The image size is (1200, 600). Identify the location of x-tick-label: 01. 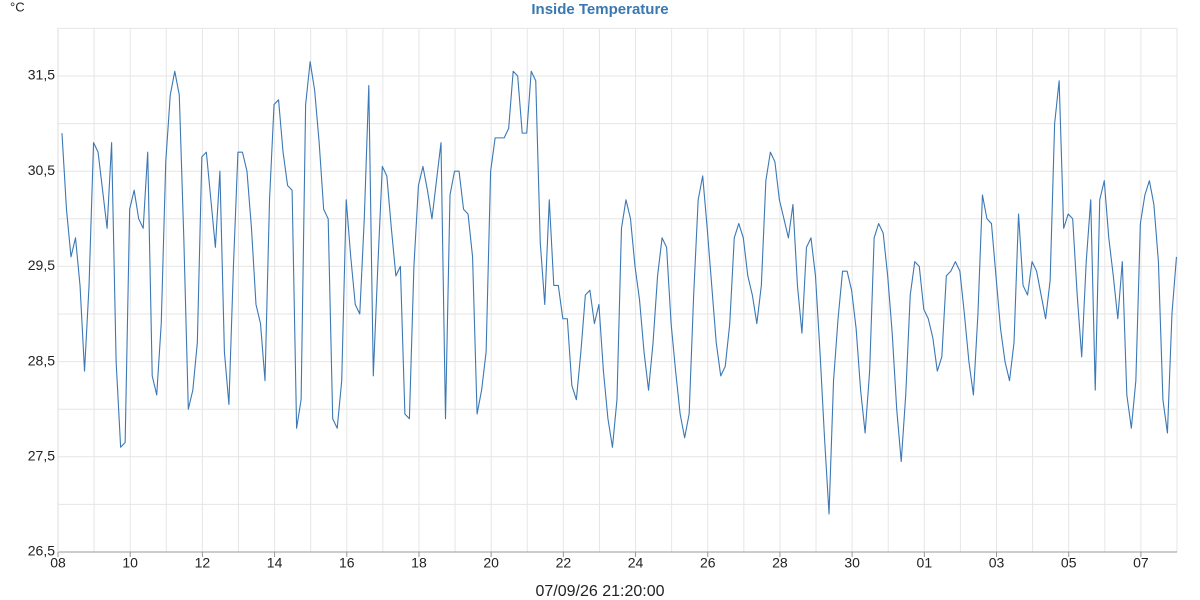
(925, 563).